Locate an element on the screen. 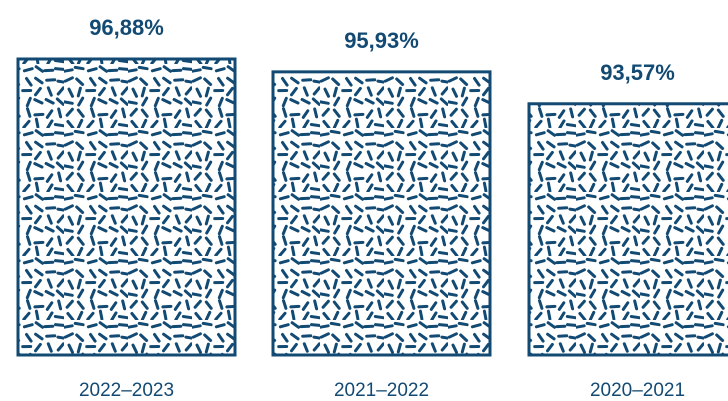 This screenshot has width=728, height=401. category-label-2: 2021–2022 is located at coordinates (381, 390).